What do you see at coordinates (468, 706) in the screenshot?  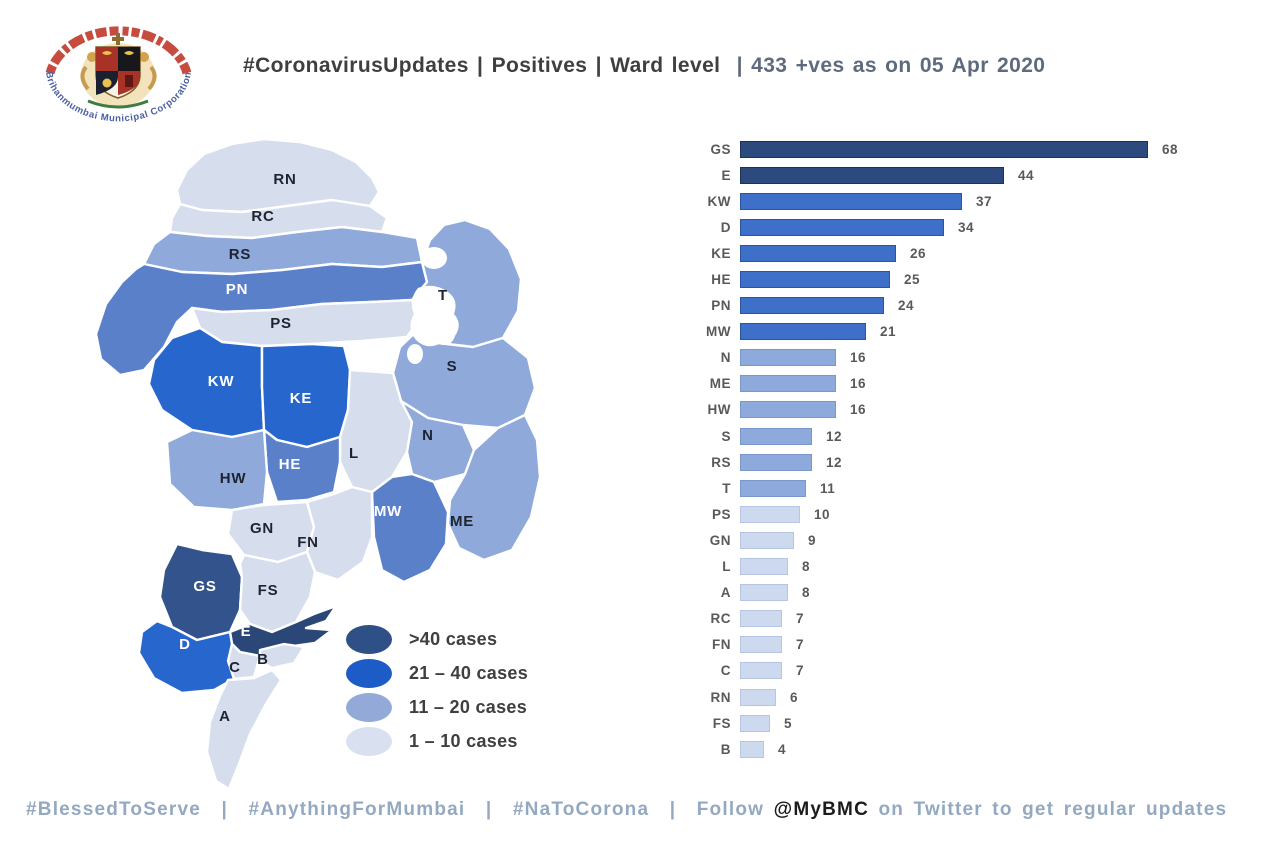 I see `legend-label: 11 – 20 cases` at bounding box center [468, 706].